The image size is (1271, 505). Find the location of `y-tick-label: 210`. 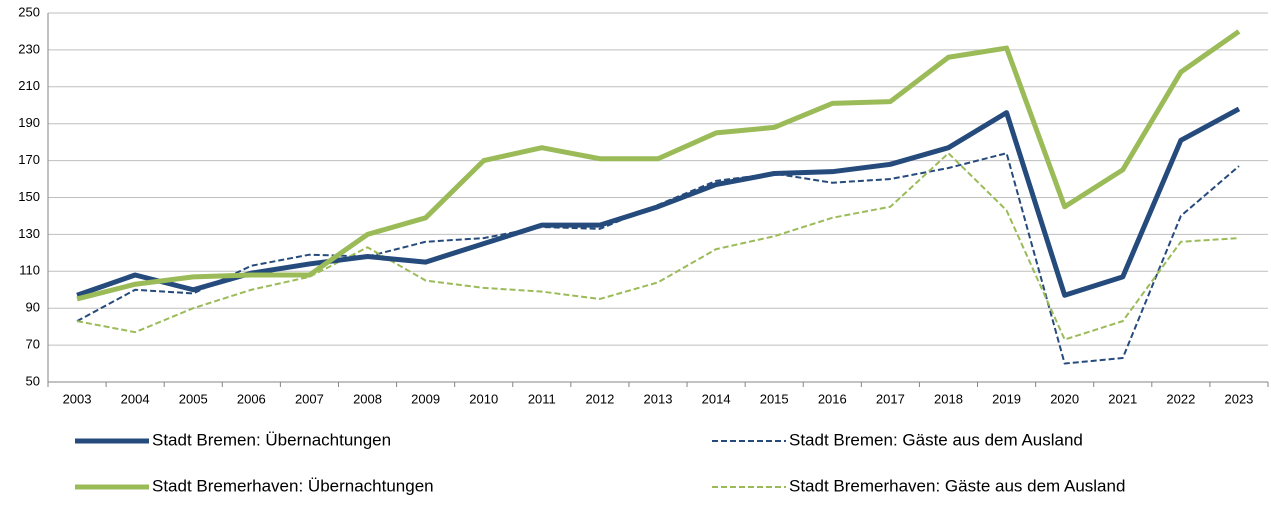

y-tick-label: 210 is located at coordinates (29, 85).